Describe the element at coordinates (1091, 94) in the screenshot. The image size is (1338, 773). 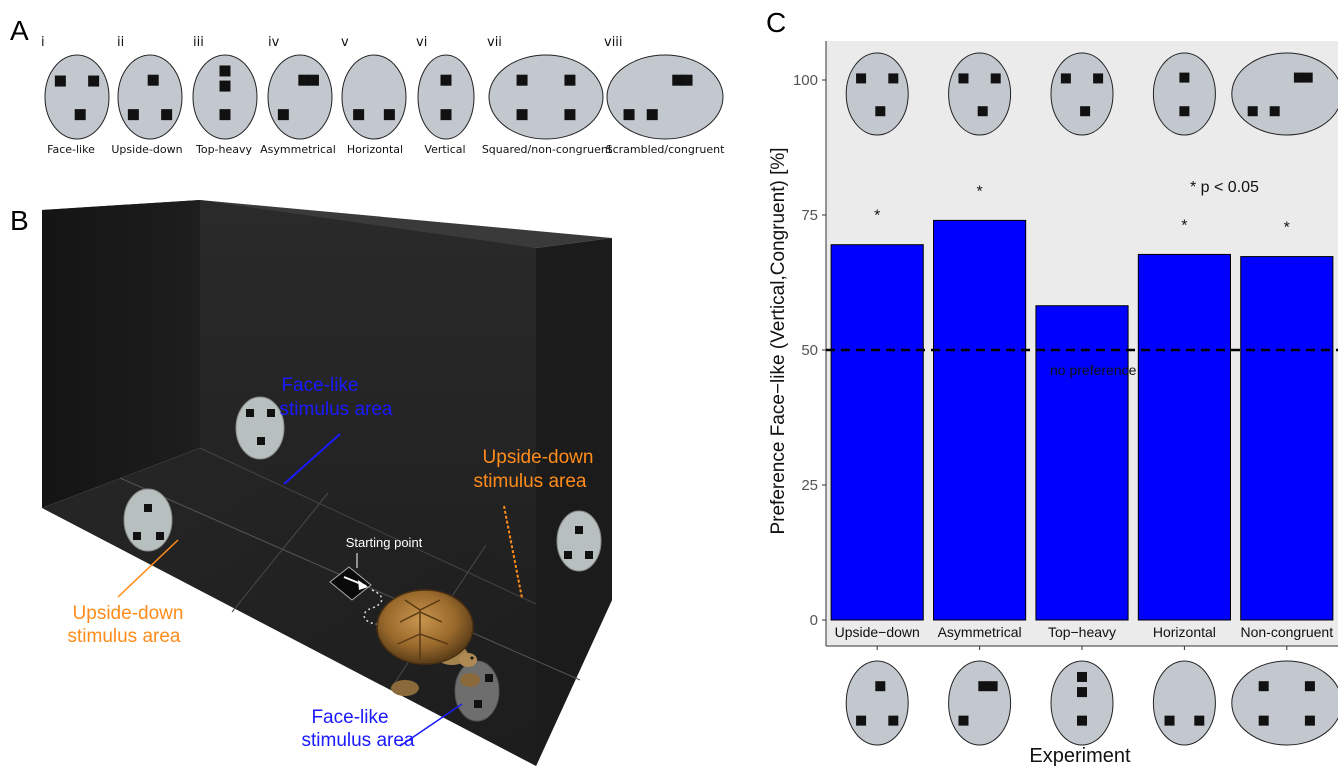
I see `chart-top-stimuli` at that location.